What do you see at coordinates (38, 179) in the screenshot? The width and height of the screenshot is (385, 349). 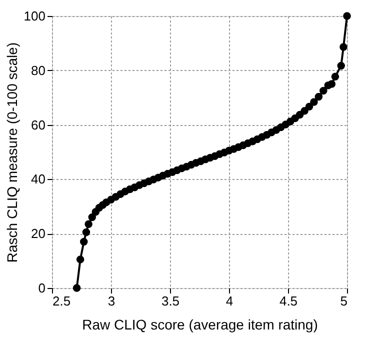 I see `y-tick-label: 40` at bounding box center [38, 179].